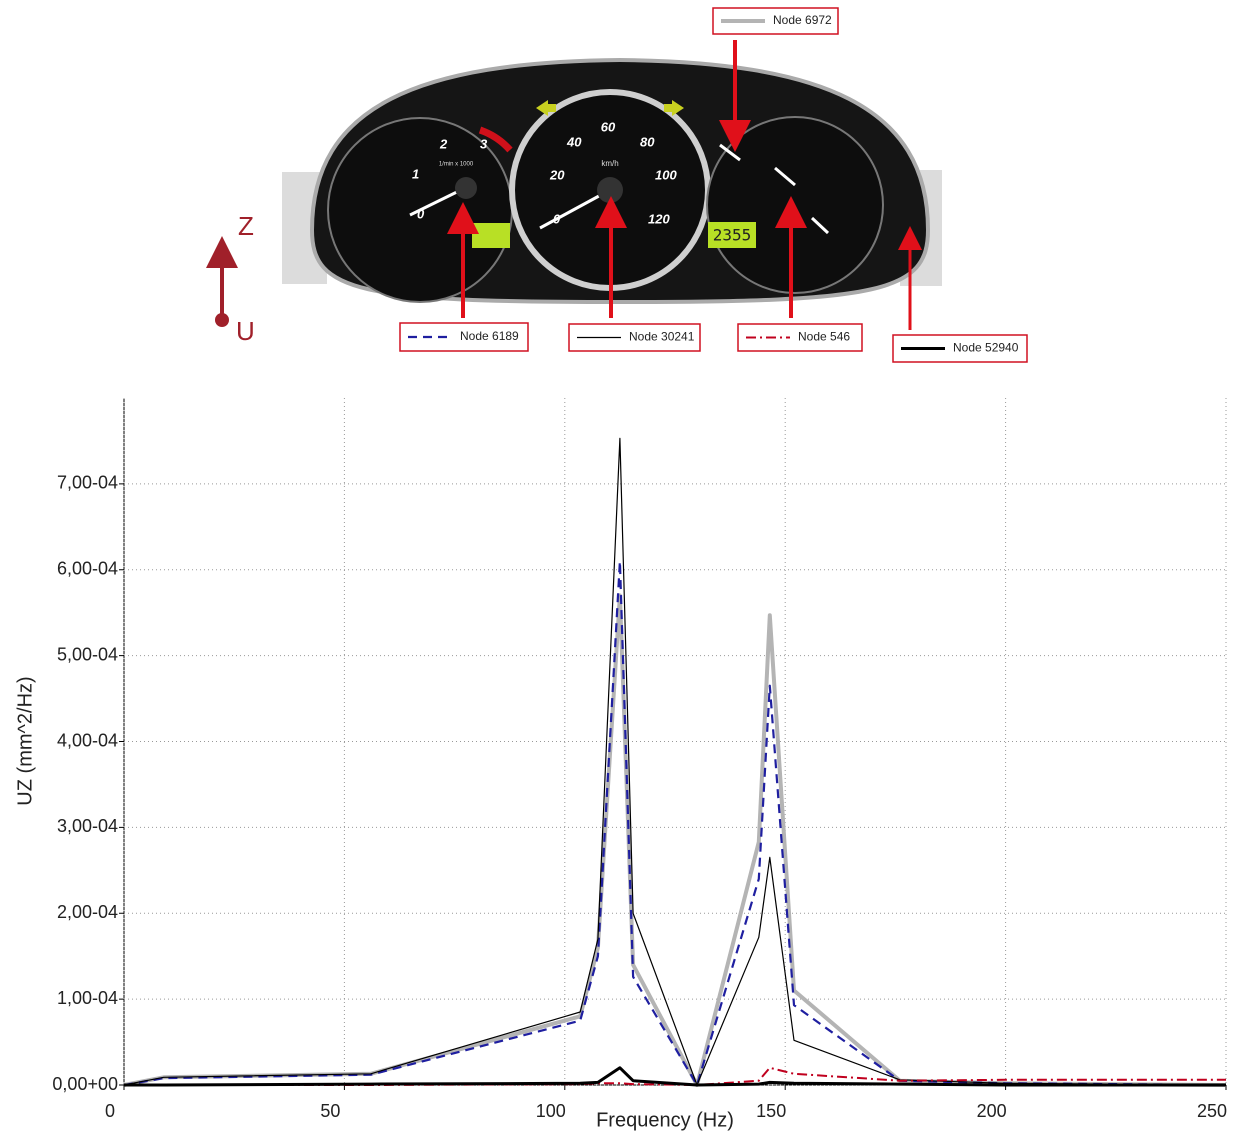 Image resolution: width=1239 pixels, height=1134 pixels. Describe the element at coordinates (495, 139) in the screenshot. I see `redline` at that location.